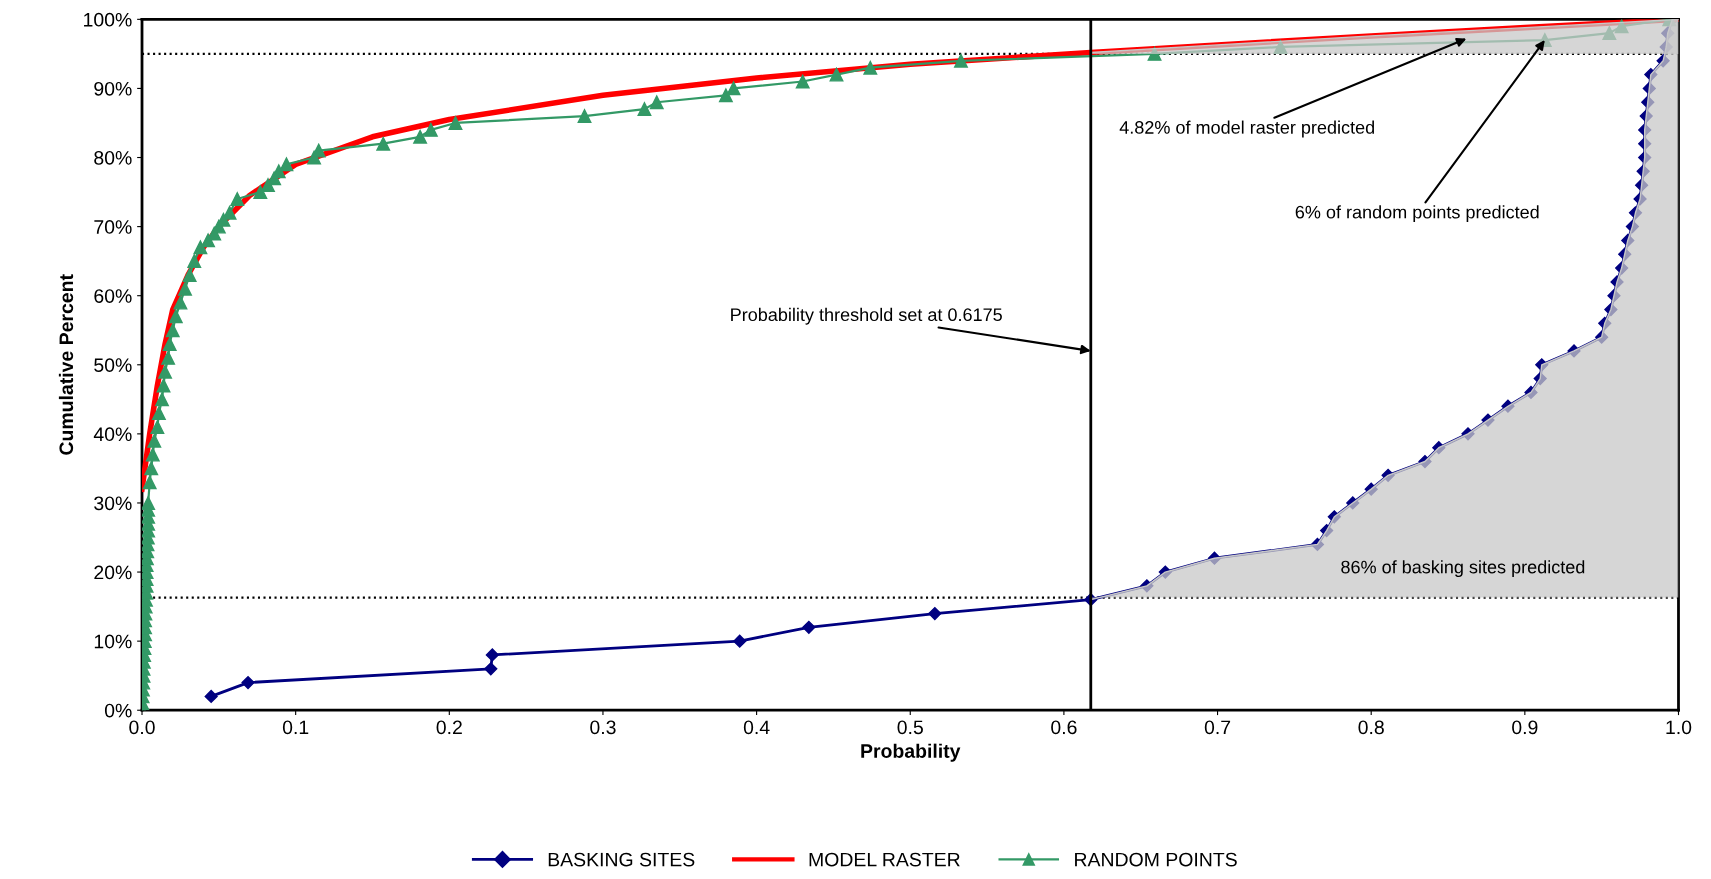  I want to click on y-axis-title: Cumulative Percent, so click(66, 364).